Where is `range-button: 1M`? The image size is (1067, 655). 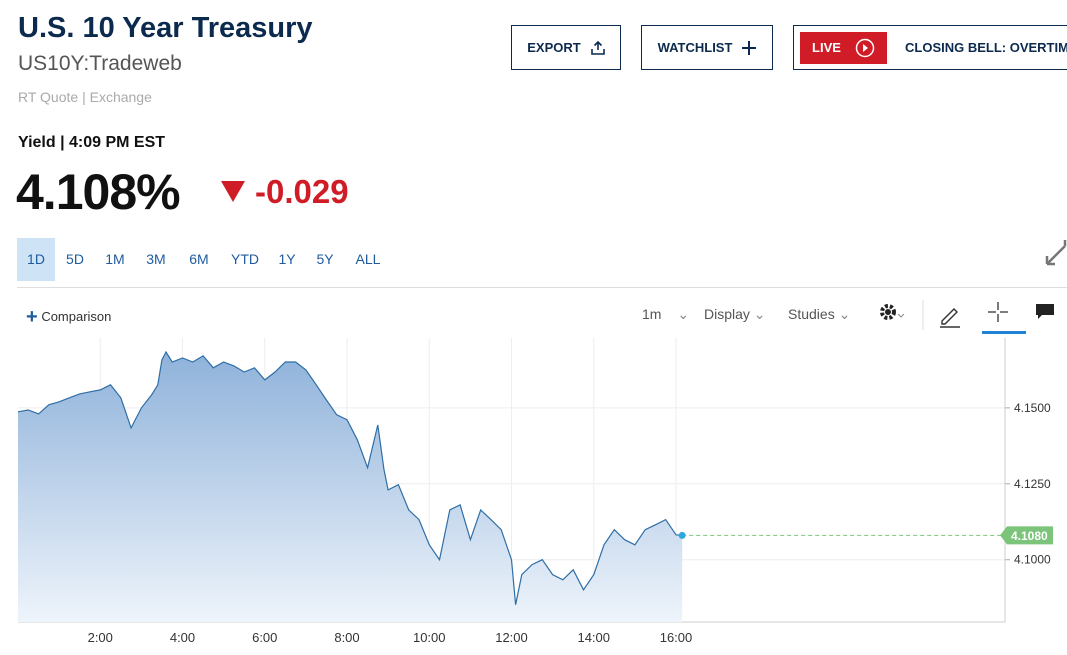
range-button: 1M is located at coordinates (115, 259).